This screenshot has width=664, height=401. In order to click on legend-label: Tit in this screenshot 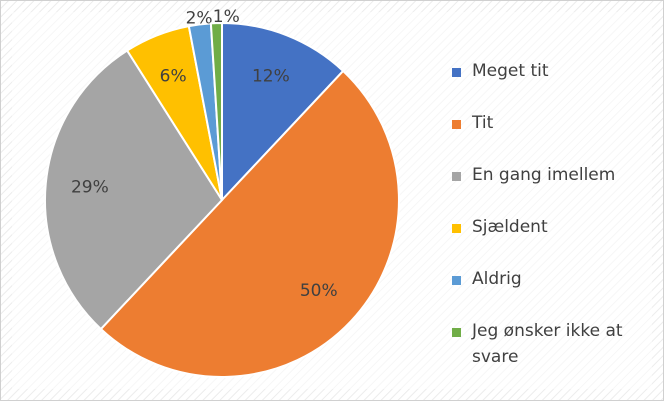, I will do `click(483, 123)`.